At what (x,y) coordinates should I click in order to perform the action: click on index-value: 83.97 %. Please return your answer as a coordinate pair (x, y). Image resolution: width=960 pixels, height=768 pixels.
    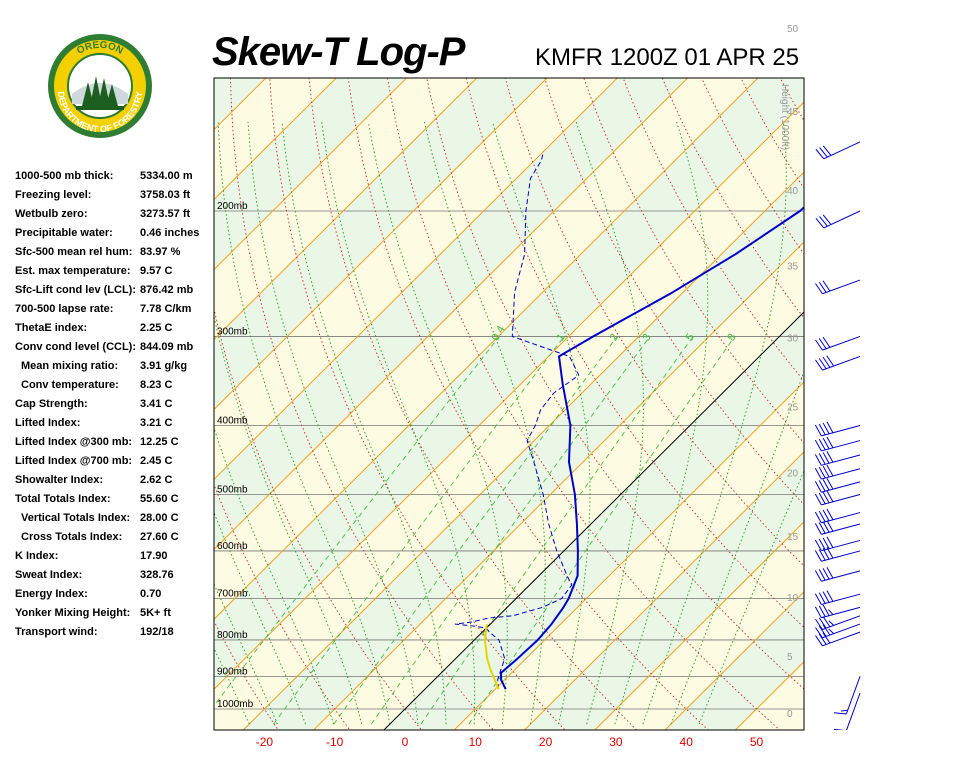
    Looking at the image, I should click on (160, 252).